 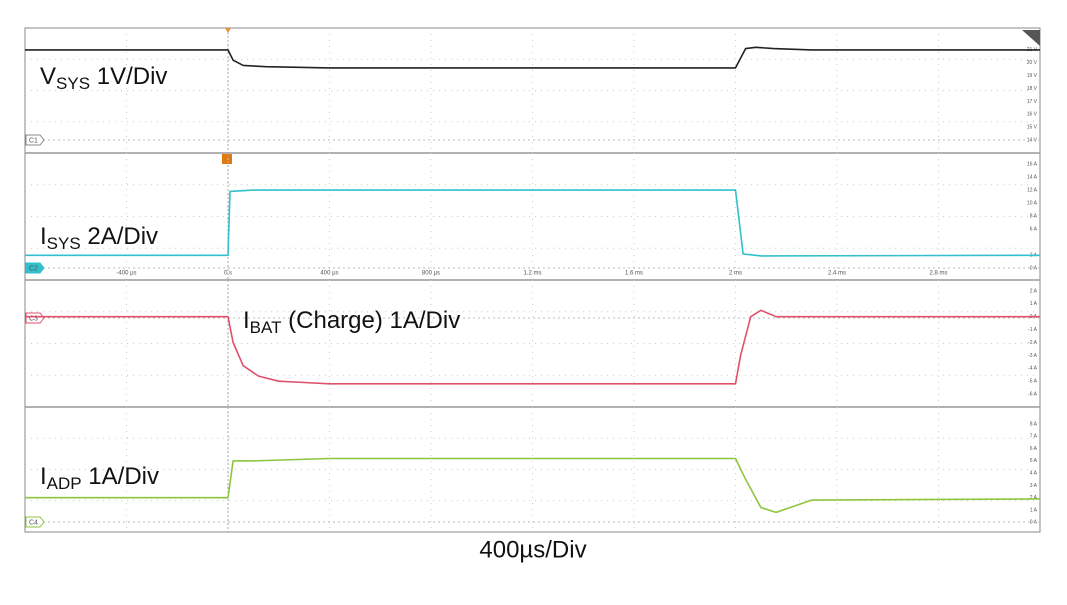 What do you see at coordinates (228, 30) in the screenshot?
I see `trigger-marker` at bounding box center [228, 30].